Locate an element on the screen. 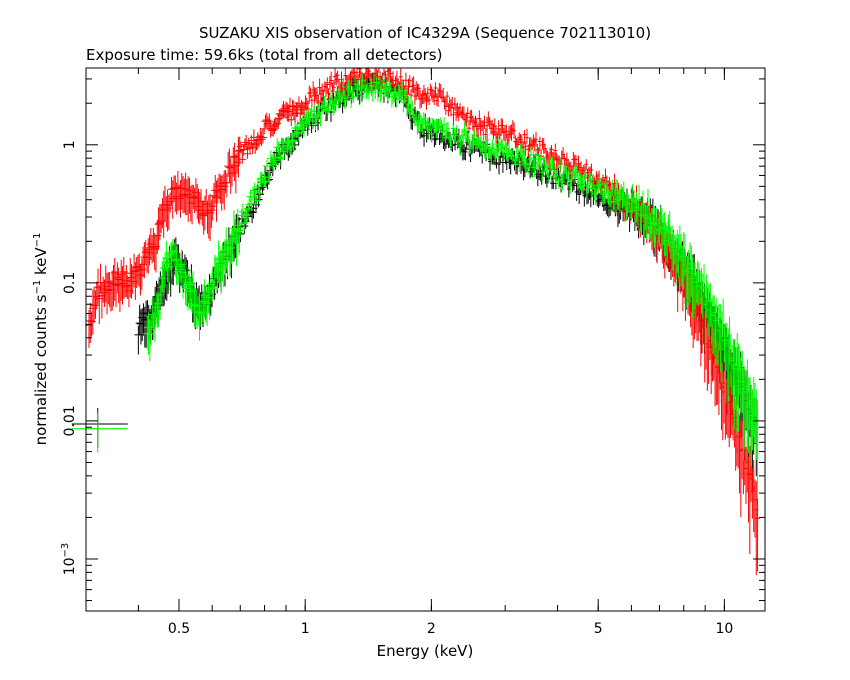 Image resolution: width=850 pixels, height=680 pixels. x-tick-label: 1 is located at coordinates (305, 629).